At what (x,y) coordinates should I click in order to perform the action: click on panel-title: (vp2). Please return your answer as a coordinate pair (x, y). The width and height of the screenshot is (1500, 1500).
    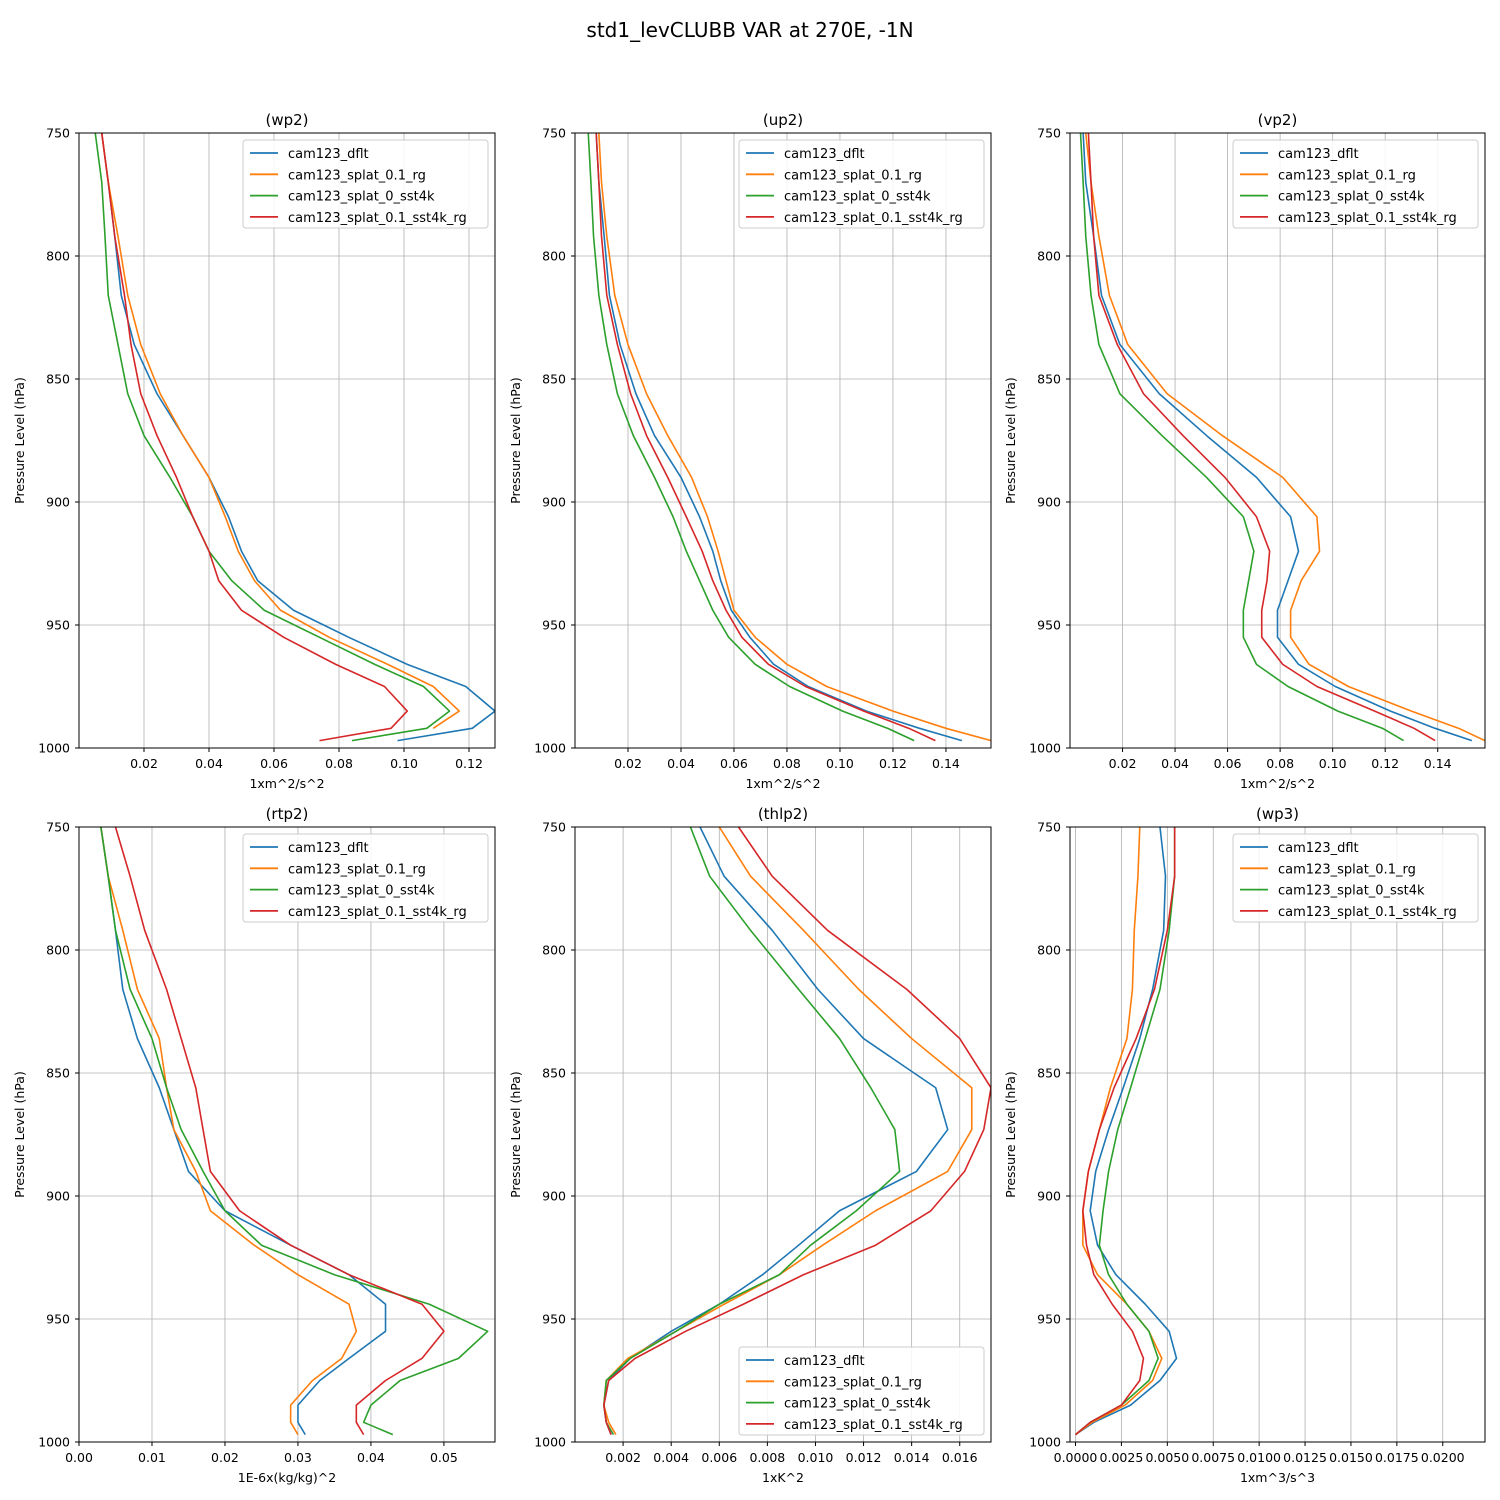
    Looking at the image, I should click on (1278, 120).